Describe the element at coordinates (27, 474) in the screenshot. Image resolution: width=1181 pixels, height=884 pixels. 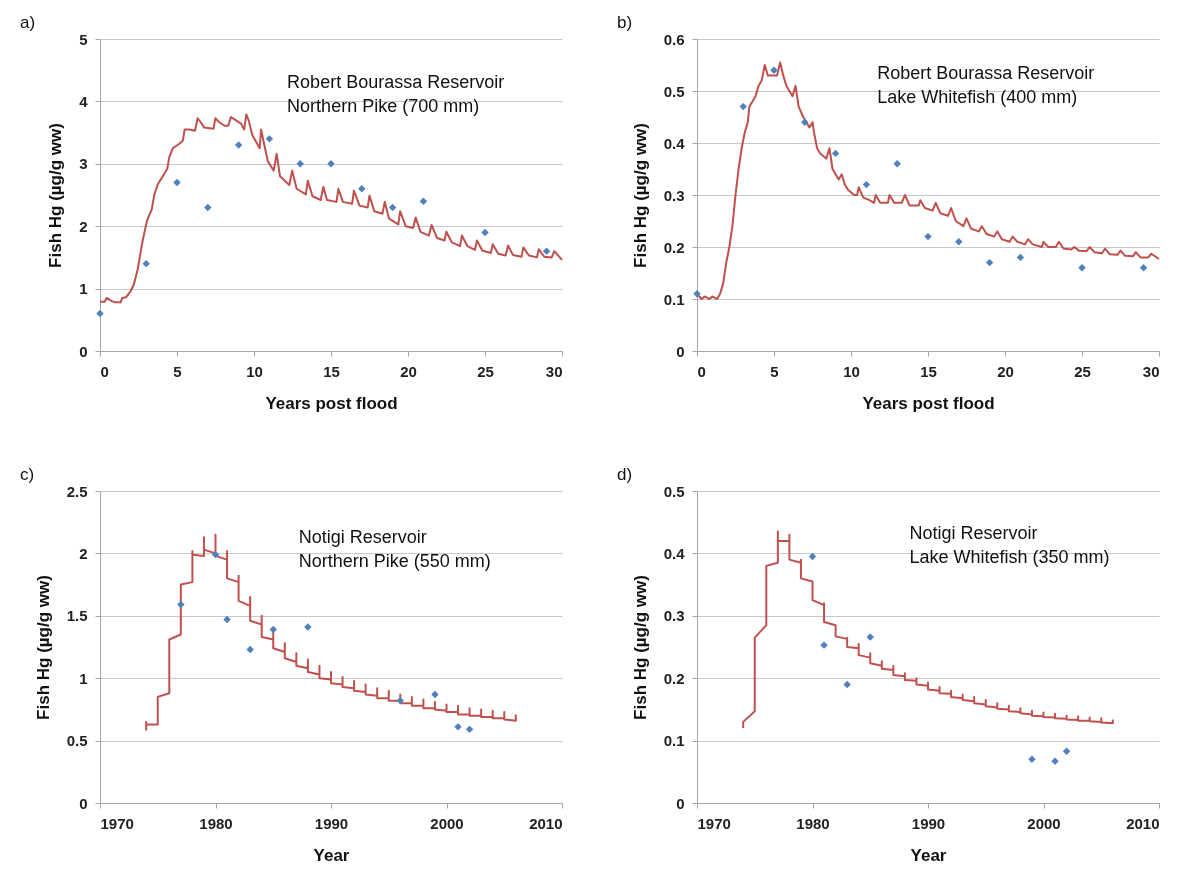
I see `text: c)` at that location.